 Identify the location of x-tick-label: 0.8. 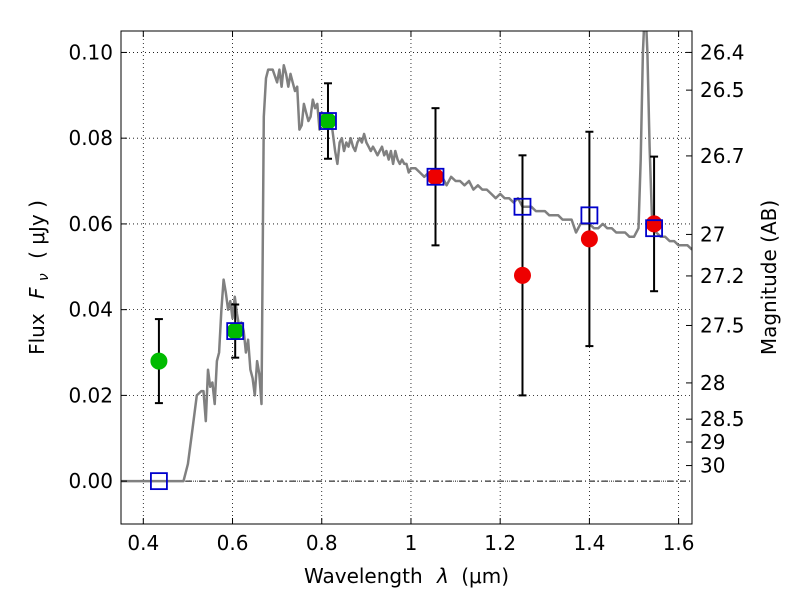
(322, 543).